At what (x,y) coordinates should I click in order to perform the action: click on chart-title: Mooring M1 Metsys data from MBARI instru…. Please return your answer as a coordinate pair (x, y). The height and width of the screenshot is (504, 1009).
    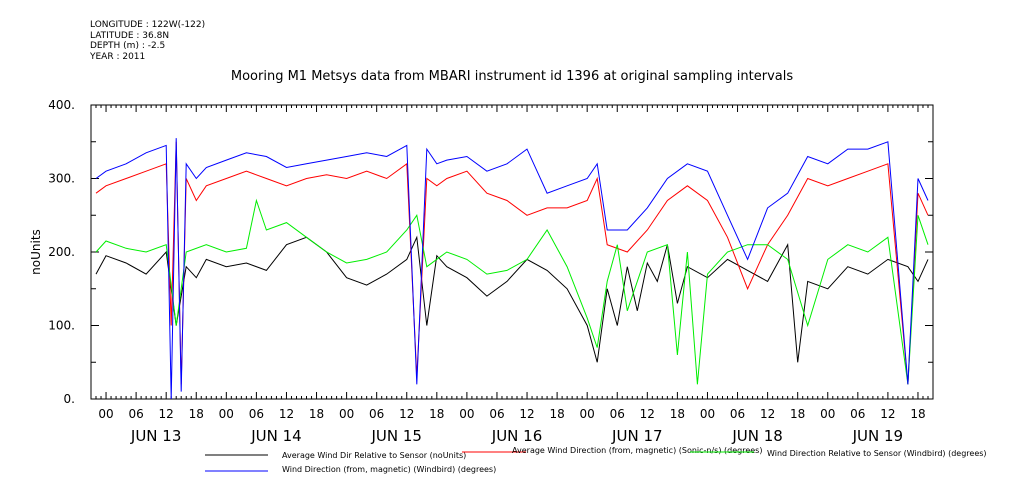
    Looking at the image, I should click on (512, 76).